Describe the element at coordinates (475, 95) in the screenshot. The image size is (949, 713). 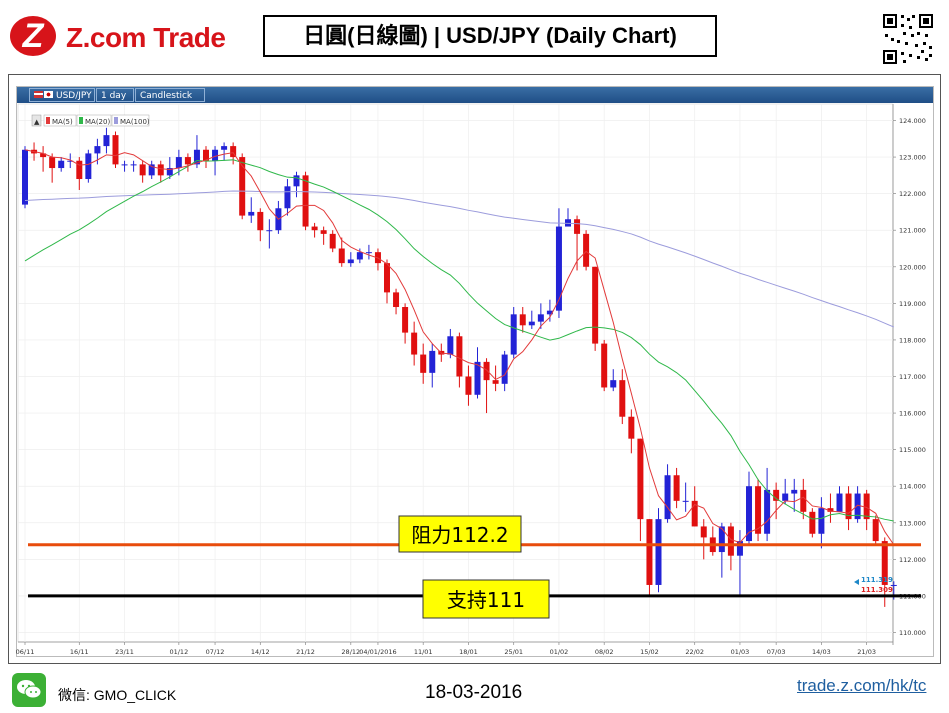
I see `chart-toolbar: USD/JPY 1 day Candlestick` at that location.